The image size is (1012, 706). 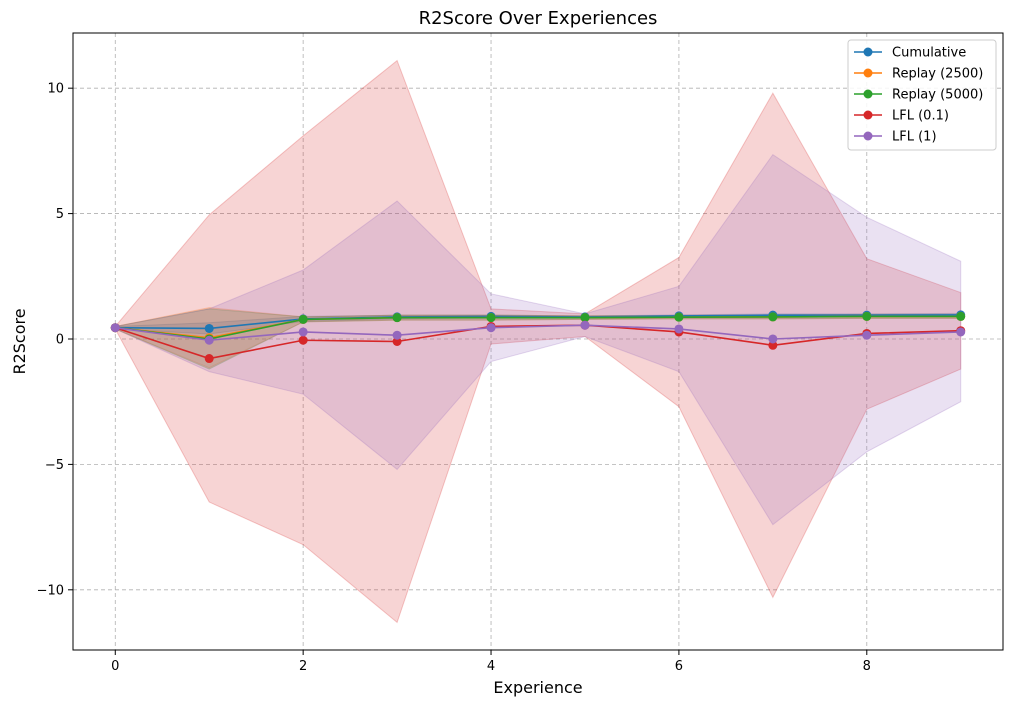 I want to click on x-tick-label: 0, so click(x=115, y=666).